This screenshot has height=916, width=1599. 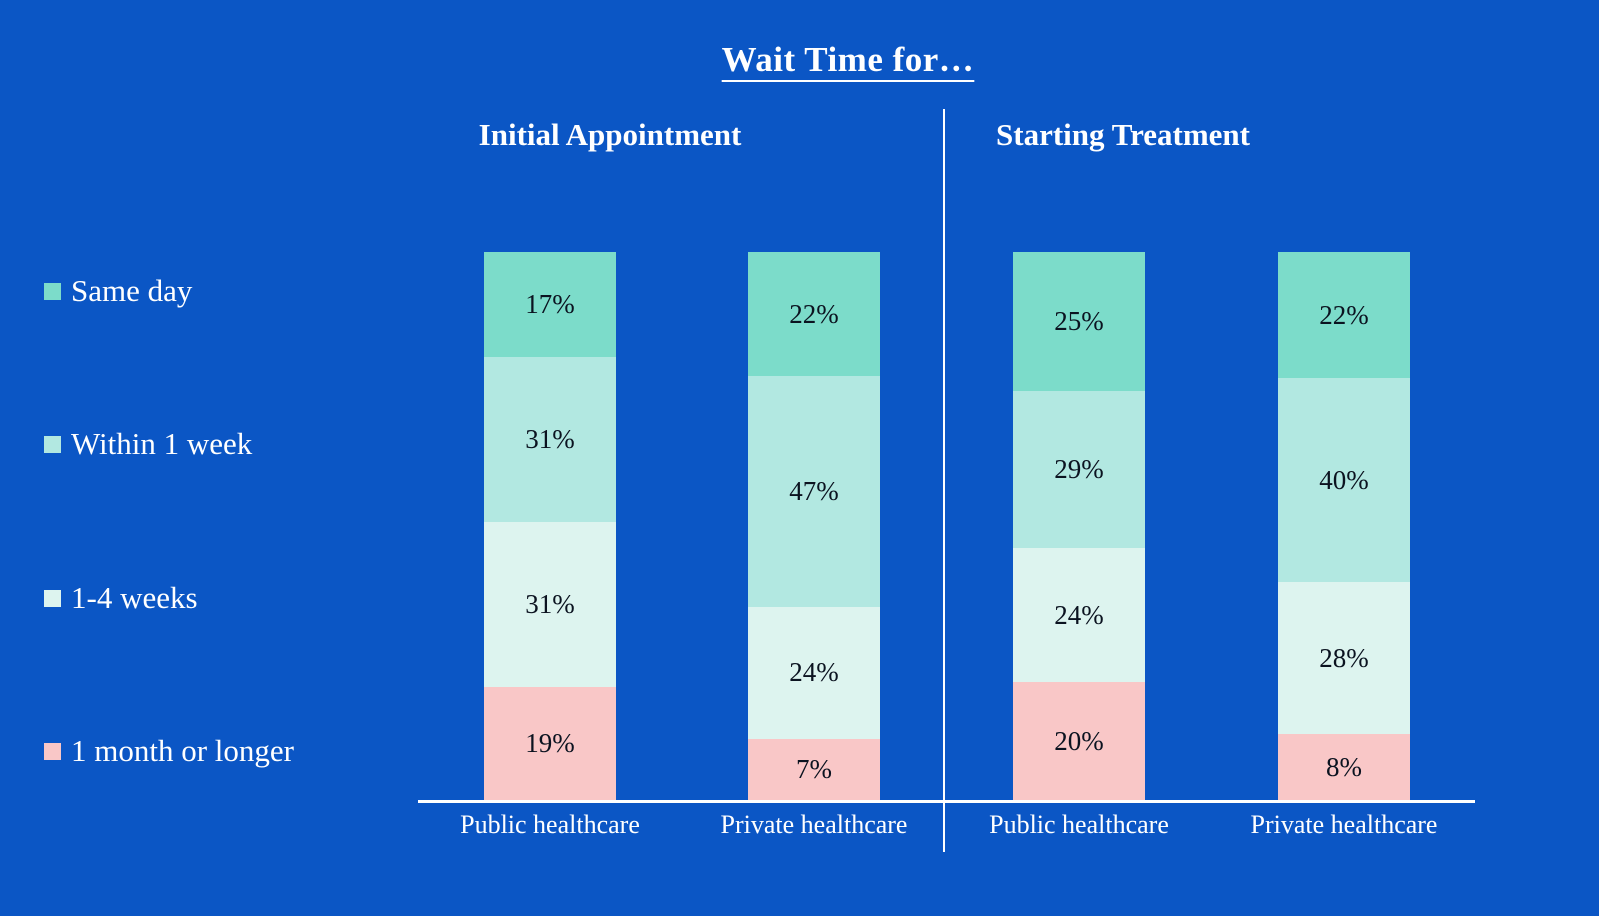 What do you see at coordinates (946, 801) in the screenshot?
I see `x-axis-line` at bounding box center [946, 801].